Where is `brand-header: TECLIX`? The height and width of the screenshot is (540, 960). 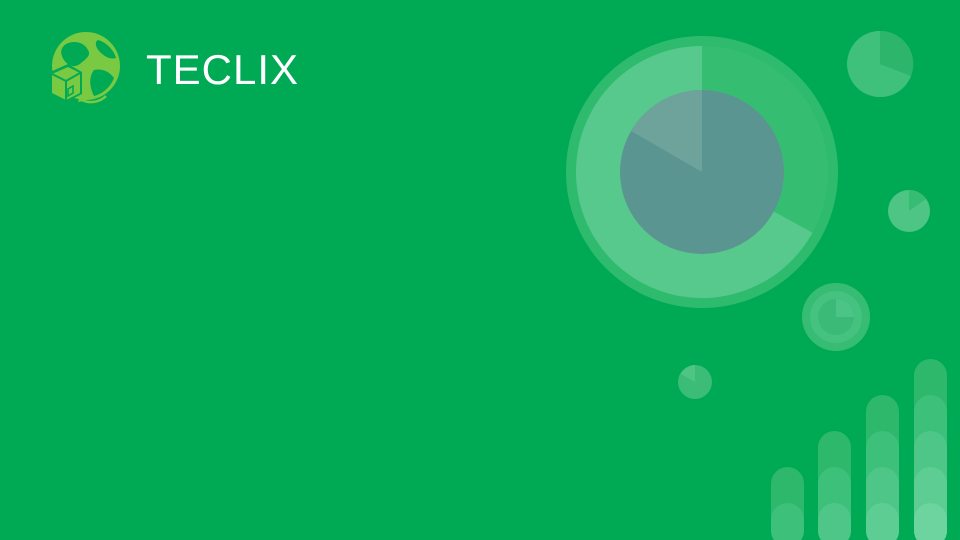
brand-header: TECLIX is located at coordinates (171, 70).